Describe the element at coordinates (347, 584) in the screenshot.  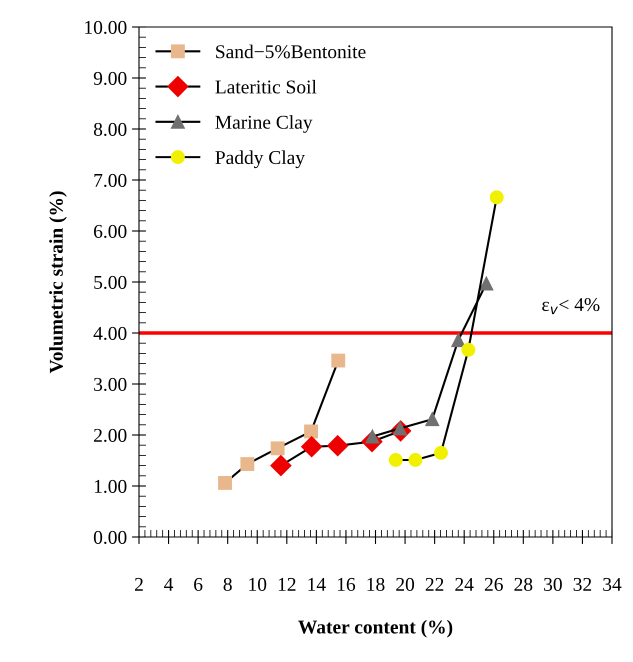
I see `x-tick-label: 16` at that location.